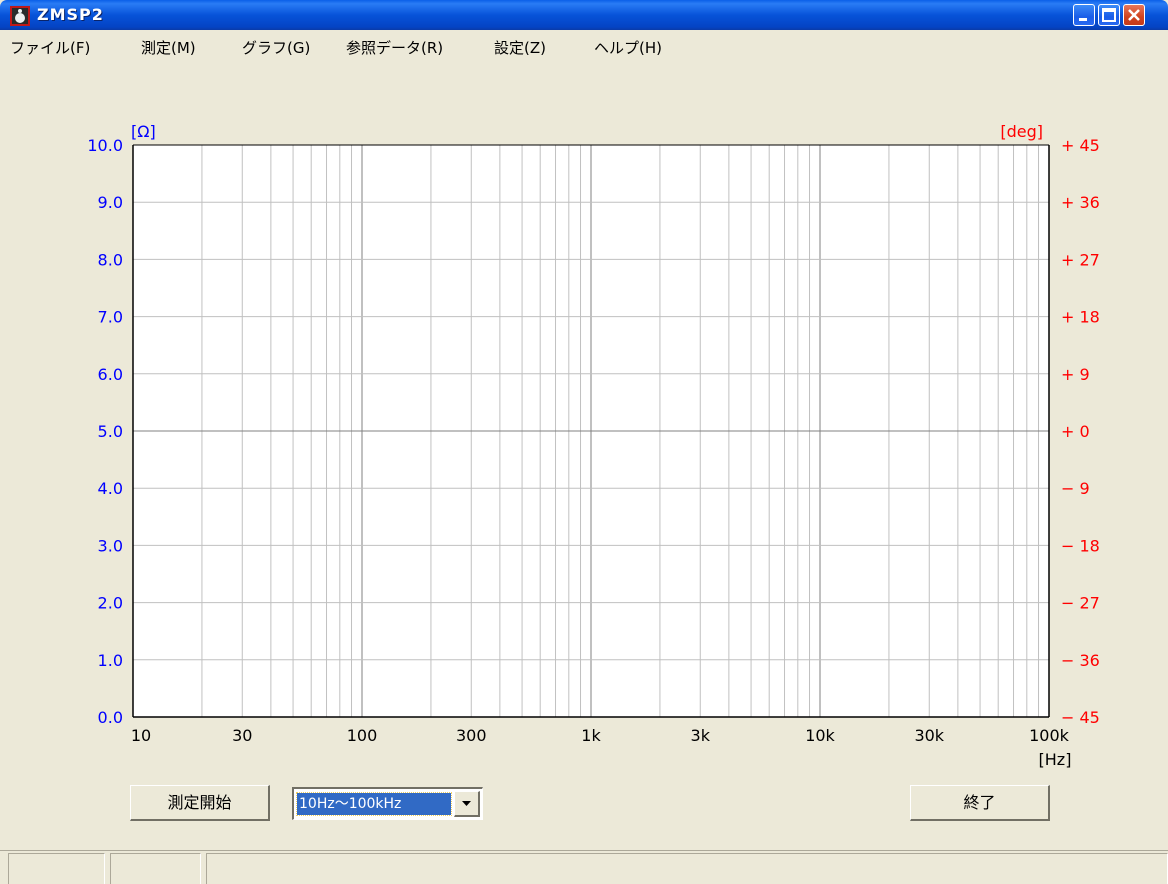  I want to click on y-tick-label: 2.0, so click(110, 603).